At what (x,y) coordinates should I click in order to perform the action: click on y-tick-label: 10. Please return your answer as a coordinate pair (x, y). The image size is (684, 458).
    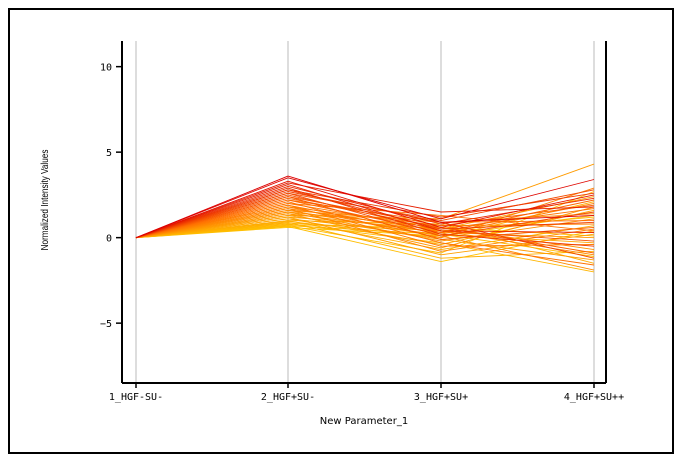
    Looking at the image, I should click on (106, 68).